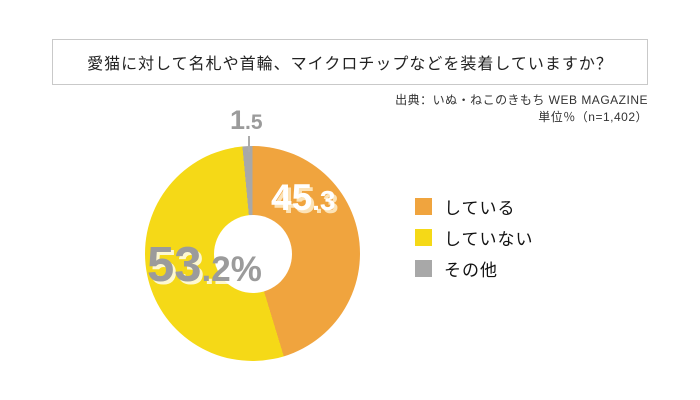 This screenshot has height=400, width=700. I want to click on source-credit: 出典：いぬ・ねこのきもち WEB MAGAZINE, so click(521, 100).